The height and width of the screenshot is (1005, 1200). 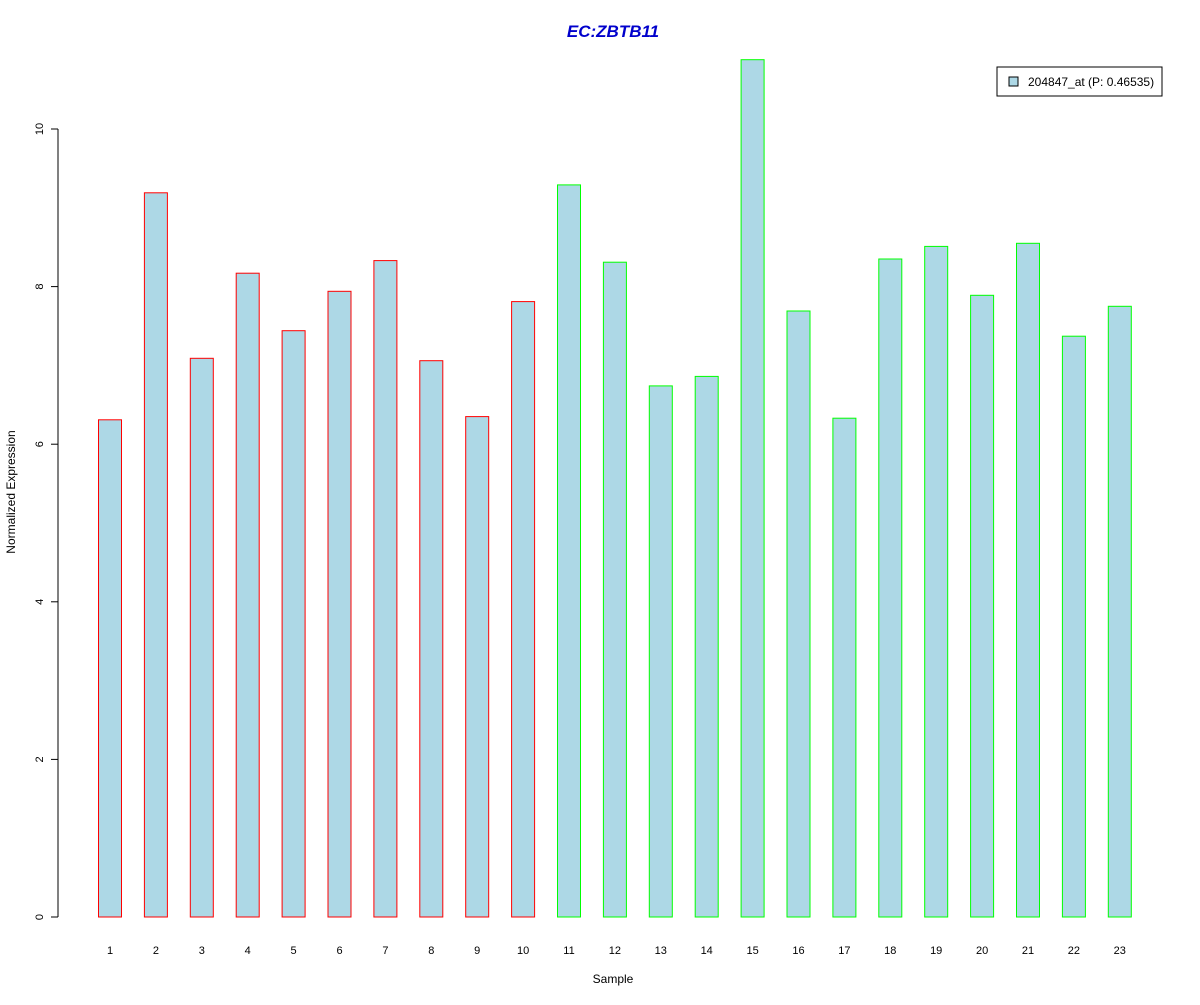 What do you see at coordinates (613, 31) in the screenshot?
I see `chart-title: EC:ZBTB11` at bounding box center [613, 31].